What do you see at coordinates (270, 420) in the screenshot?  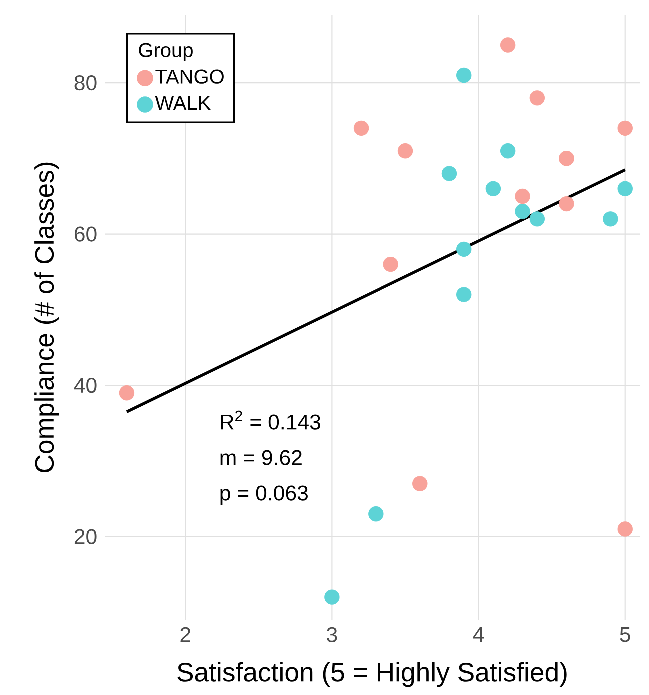 I see `annotation: R$^{2}$ = 0.143` at bounding box center [270, 420].